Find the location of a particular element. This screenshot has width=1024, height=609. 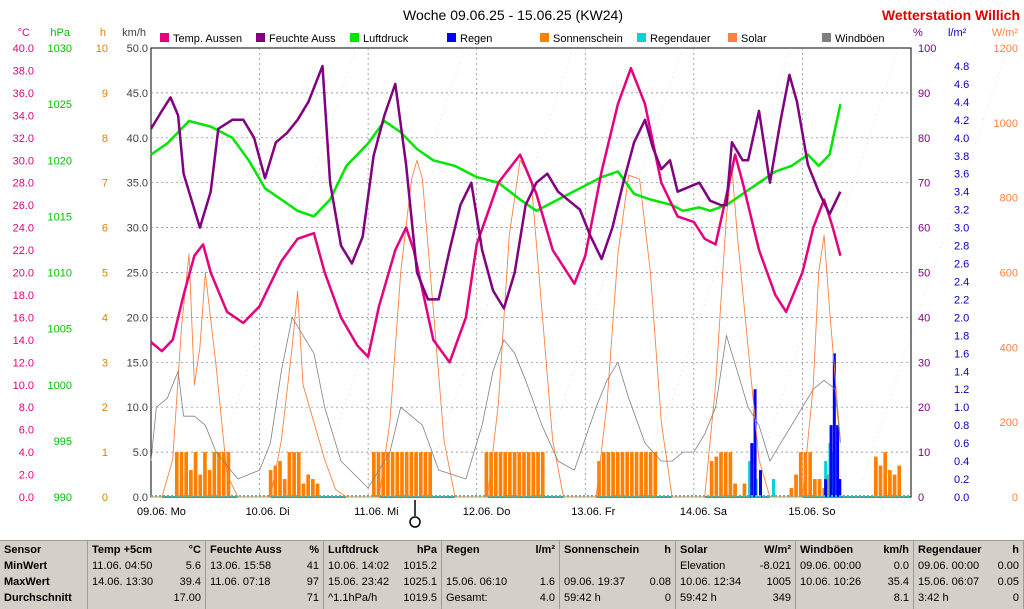

table-row: 8.1 is located at coordinates (854, 598).